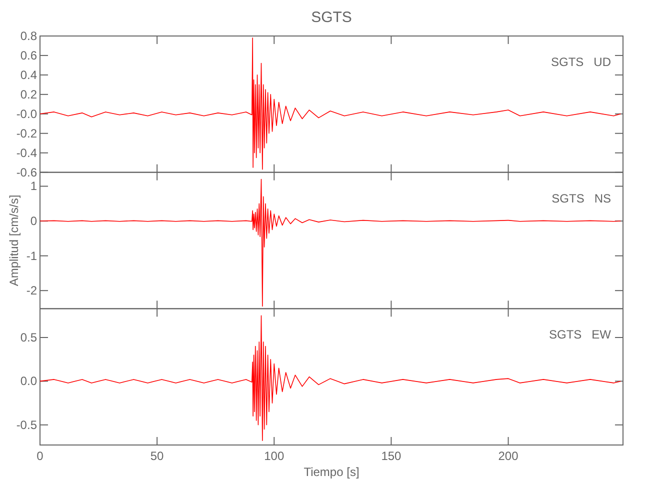  I want to click on x-tick-label: 200, so click(508, 456).